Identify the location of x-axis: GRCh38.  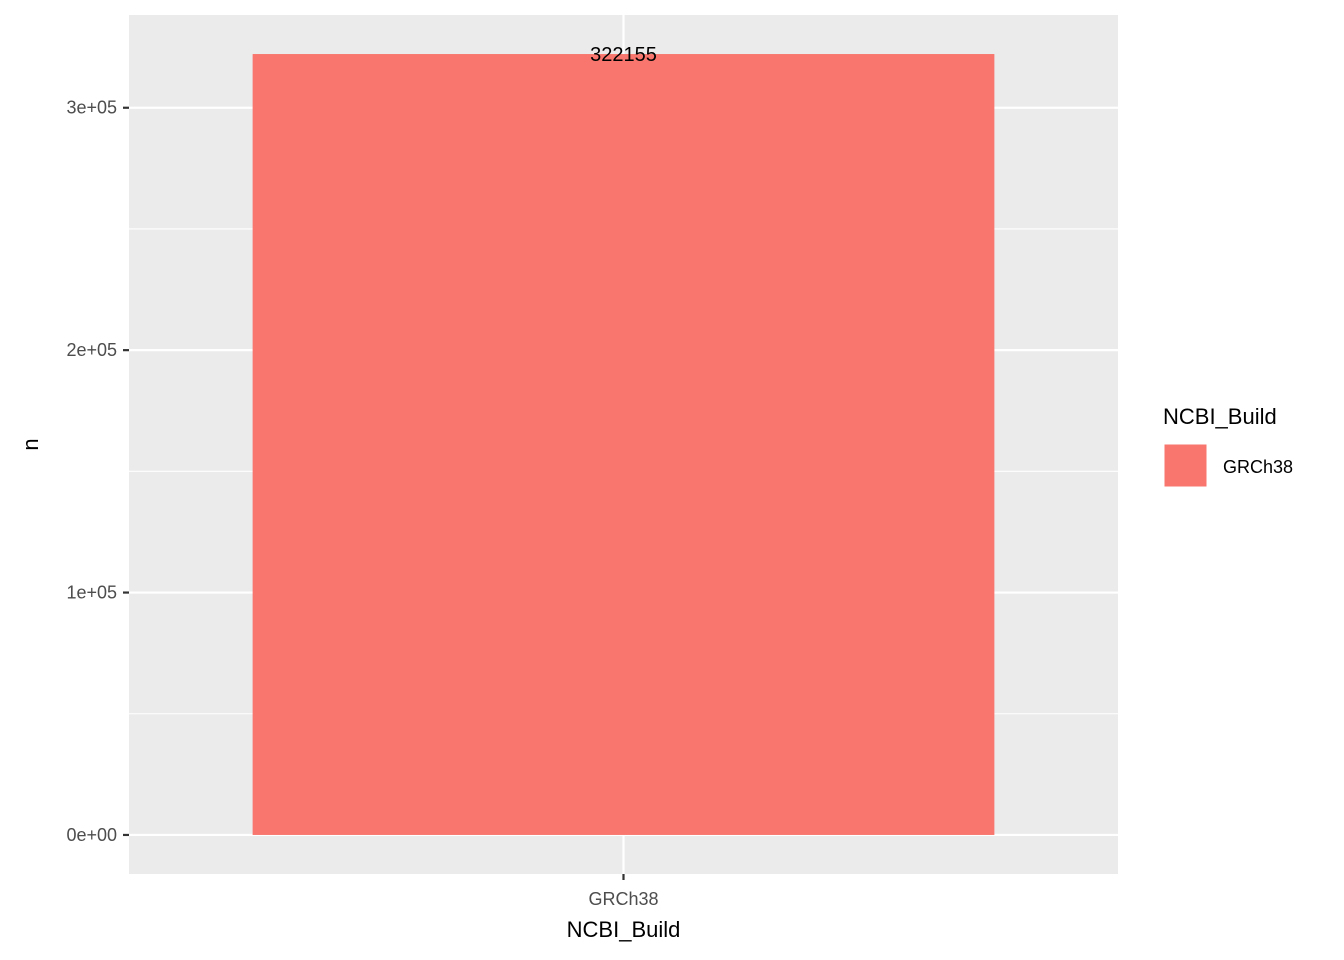
(623, 891).